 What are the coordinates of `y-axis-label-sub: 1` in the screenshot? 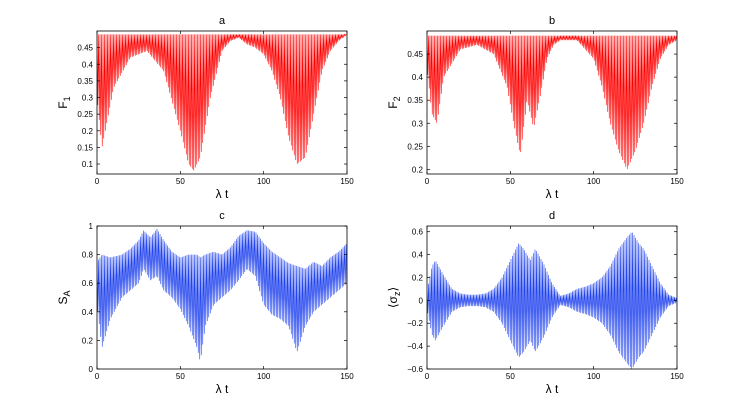 It's located at (67, 98).